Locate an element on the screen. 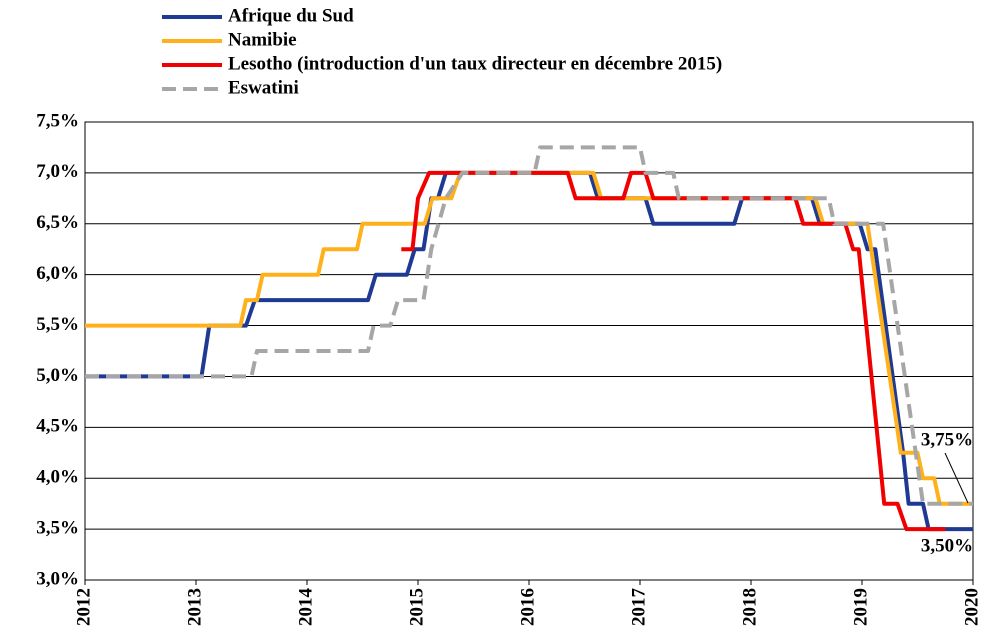  x-tick-label: 2014 is located at coordinates (305, 607).